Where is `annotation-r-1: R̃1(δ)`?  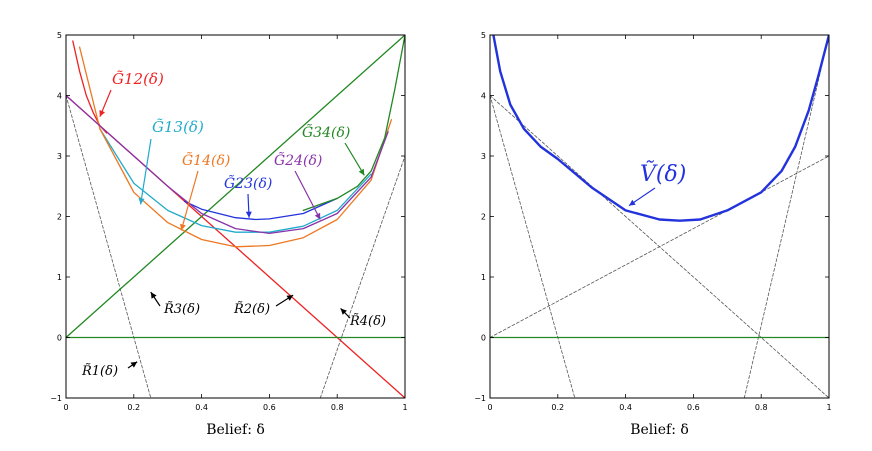 annotation-r-1: R̃1(δ) is located at coordinates (109, 370).